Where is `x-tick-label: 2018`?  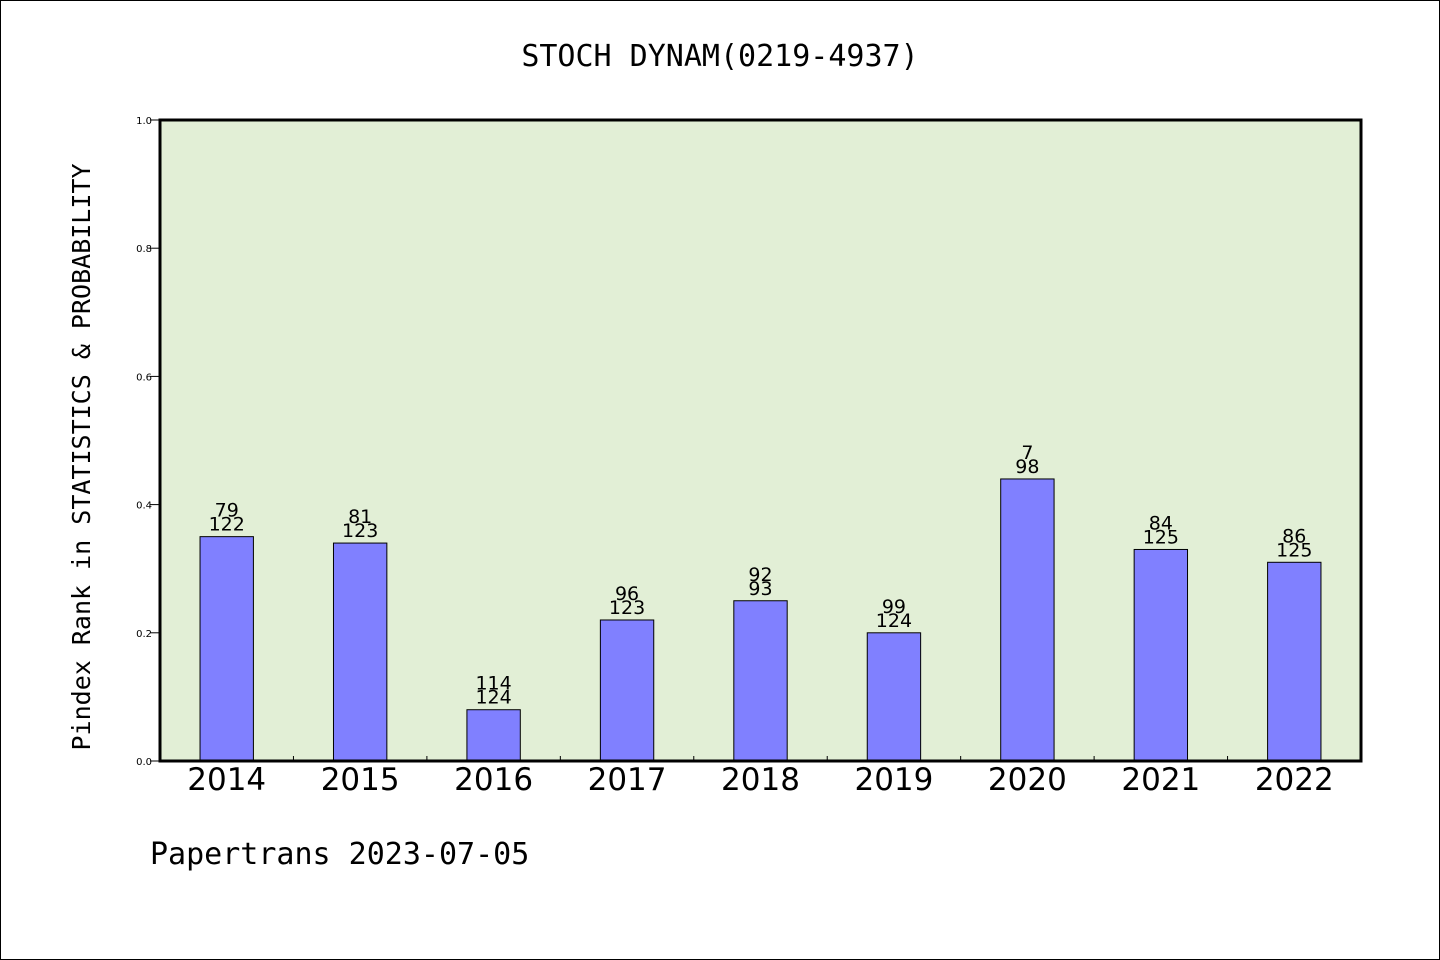 x-tick-label: 2018 is located at coordinates (760, 780).